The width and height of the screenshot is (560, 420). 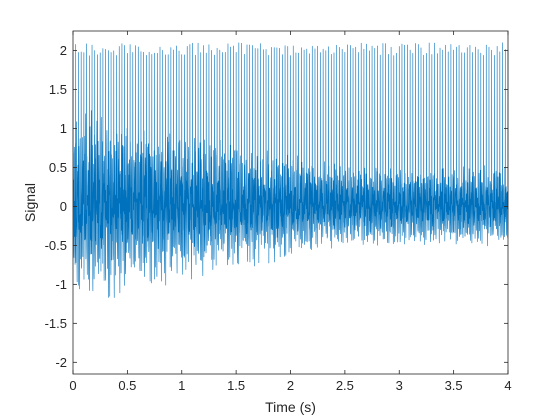 What do you see at coordinates (30, 202) in the screenshot?
I see `y-axis-label: Signal` at bounding box center [30, 202].